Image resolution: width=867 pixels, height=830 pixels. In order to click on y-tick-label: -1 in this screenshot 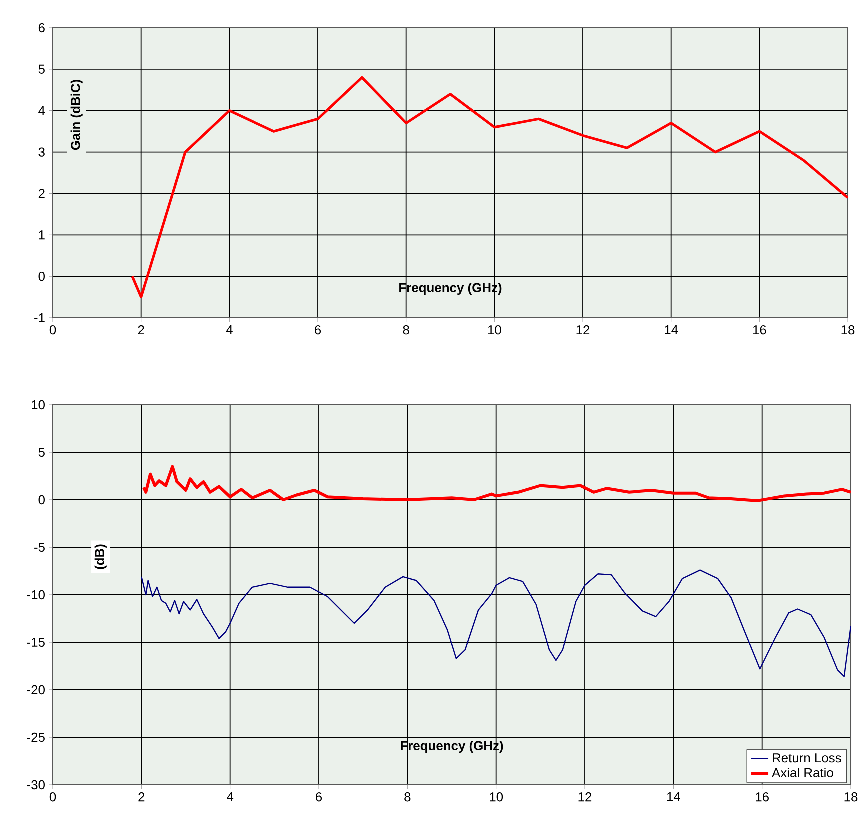, I will do `click(39, 318)`.